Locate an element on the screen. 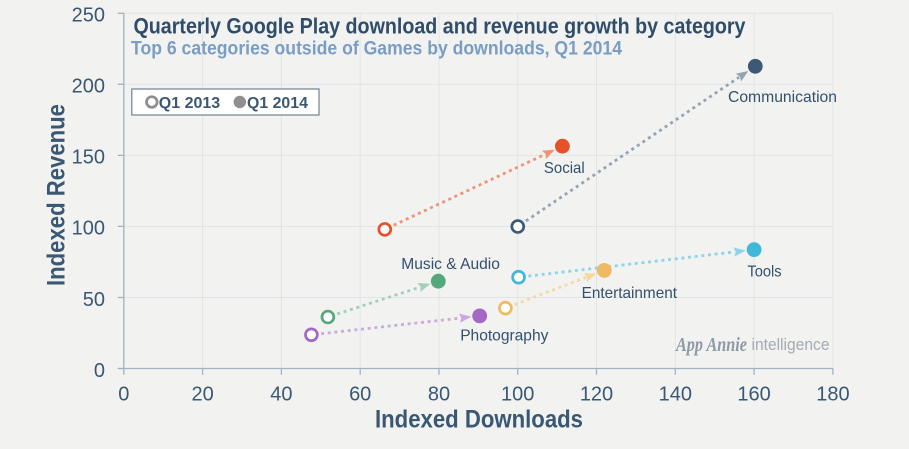  svg-text: 150 is located at coordinates (88, 158).